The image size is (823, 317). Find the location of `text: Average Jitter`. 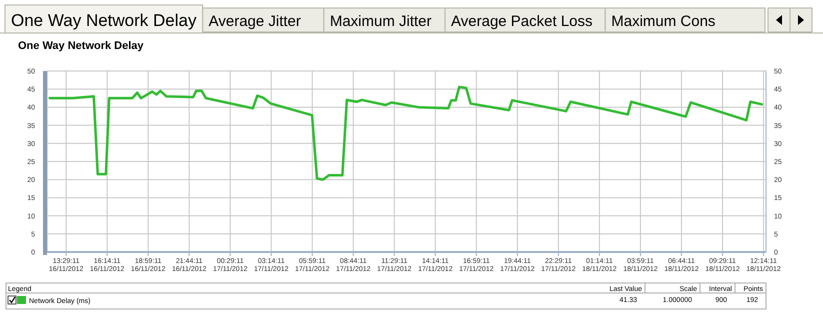

text: Average Jitter is located at coordinates (254, 21).